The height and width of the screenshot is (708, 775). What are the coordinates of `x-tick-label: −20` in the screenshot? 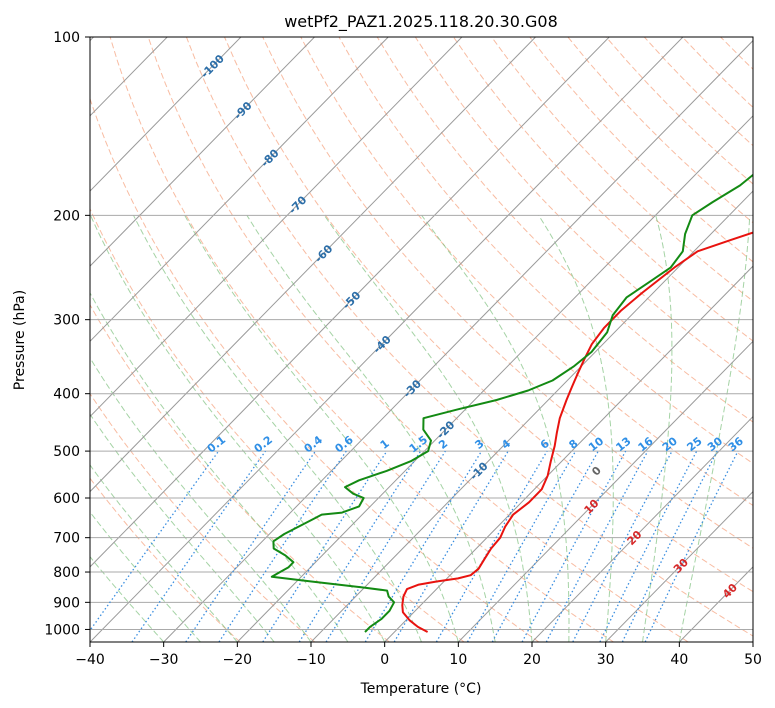 It's located at (238, 660).